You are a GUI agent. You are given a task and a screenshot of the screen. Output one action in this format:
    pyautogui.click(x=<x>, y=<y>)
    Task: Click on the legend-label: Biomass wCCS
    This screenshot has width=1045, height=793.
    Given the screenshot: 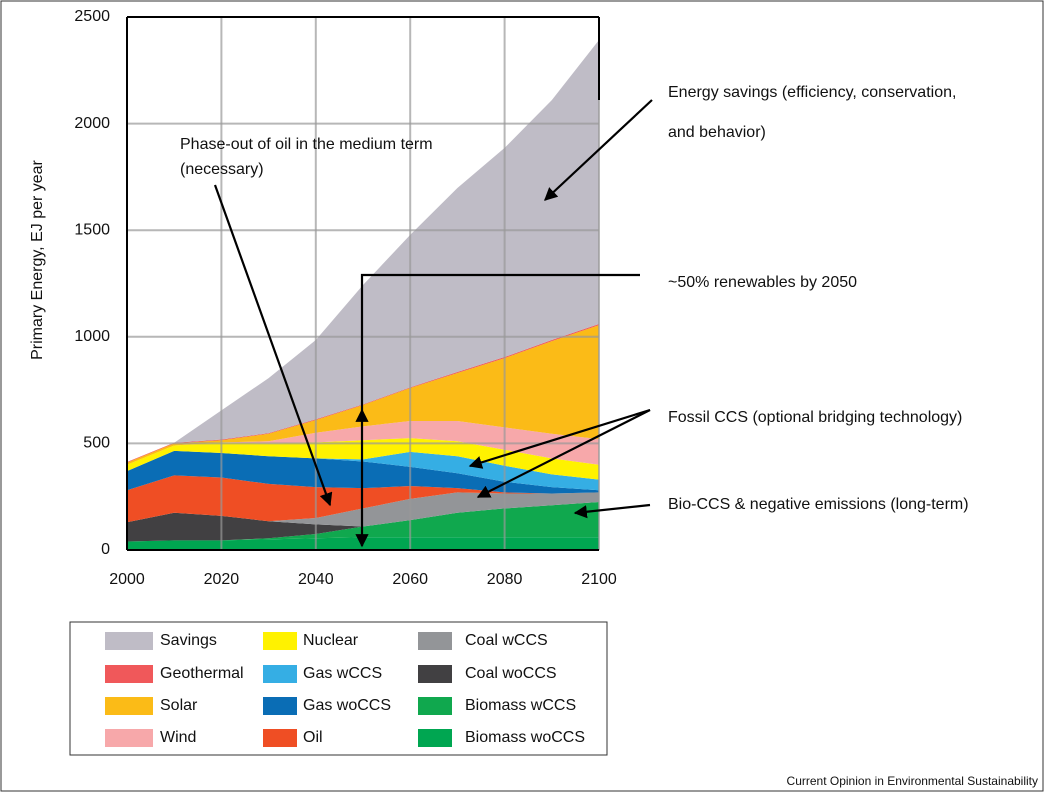 What is the action you would take?
    pyautogui.click(x=520, y=705)
    